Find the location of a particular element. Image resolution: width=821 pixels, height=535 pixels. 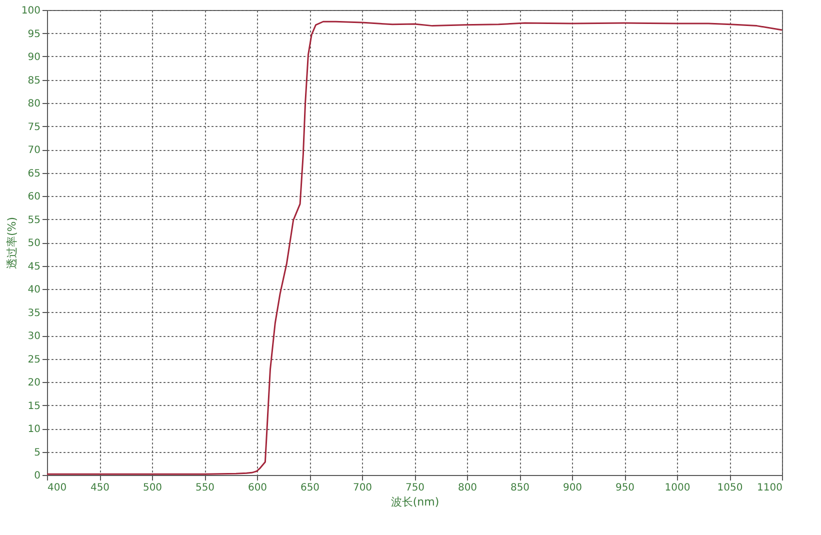

x-tick-label: 1000 is located at coordinates (677, 488).